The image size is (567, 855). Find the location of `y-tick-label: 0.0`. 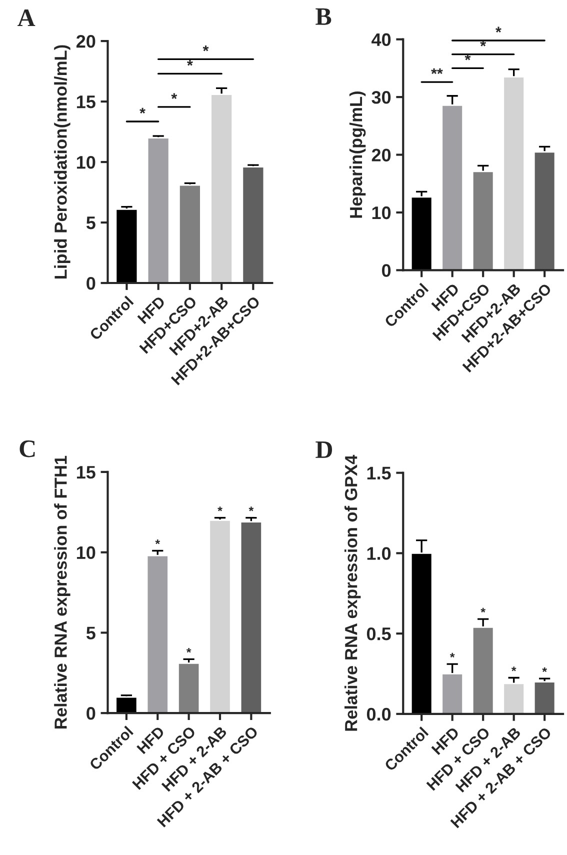

y-tick-label: 0.0 is located at coordinates (378, 714).